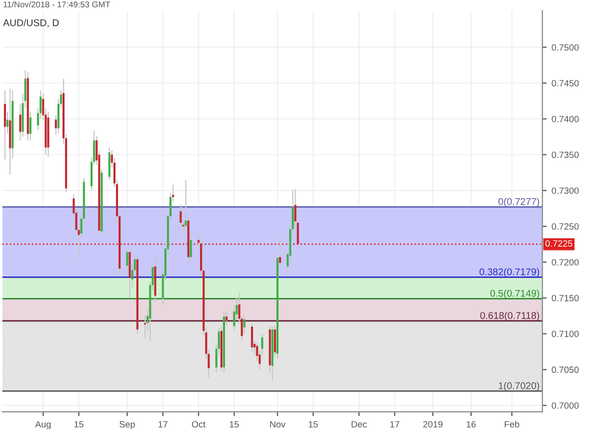 The height and width of the screenshot is (429, 600). I want to click on ref-line-label: 0(0.7277), so click(519, 202).